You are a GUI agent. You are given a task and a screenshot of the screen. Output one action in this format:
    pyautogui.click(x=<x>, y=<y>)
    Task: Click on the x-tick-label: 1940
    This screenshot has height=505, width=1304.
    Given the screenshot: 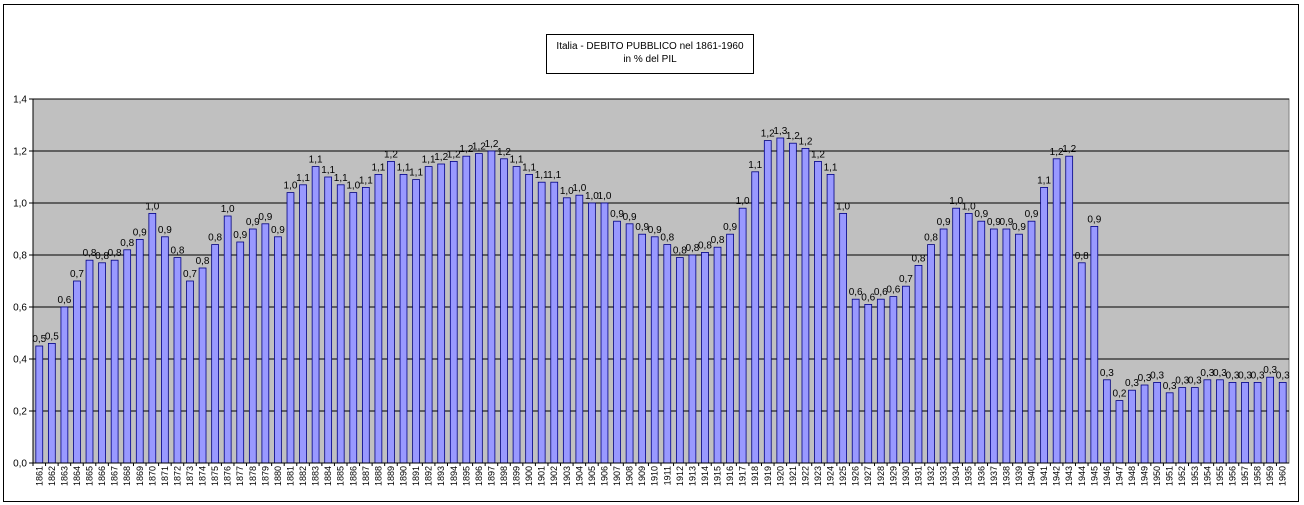 What is the action you would take?
    pyautogui.click(x=1032, y=476)
    